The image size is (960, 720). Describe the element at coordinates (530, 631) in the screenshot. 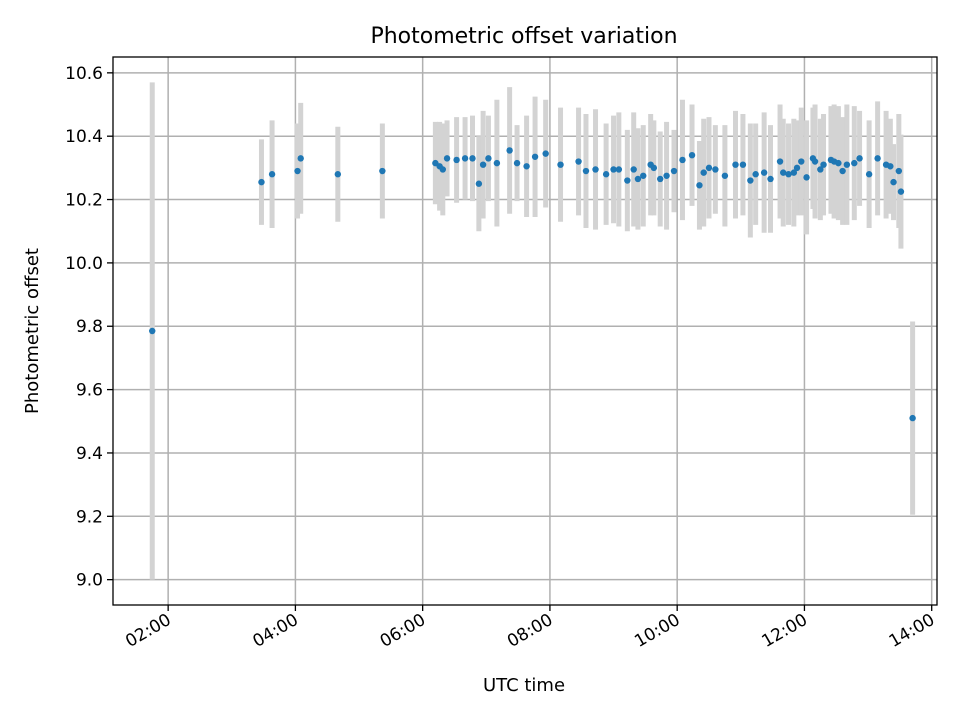

I see `x-tick-label: 08:00` at that location.